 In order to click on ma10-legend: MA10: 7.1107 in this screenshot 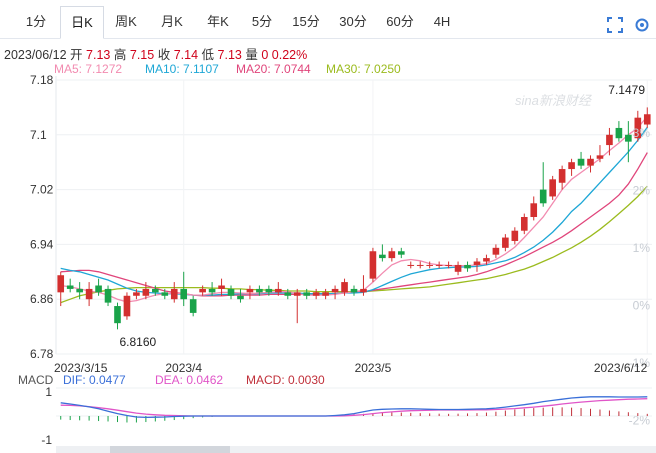, I will do `click(182, 69)`.